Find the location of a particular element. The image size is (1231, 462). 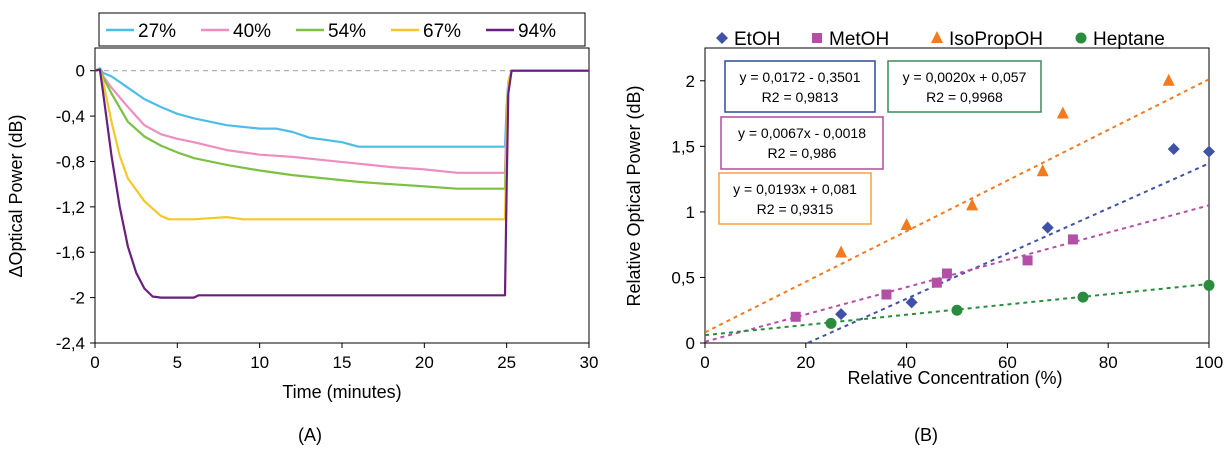

series-line-40pct is located at coordinates (341, 121).